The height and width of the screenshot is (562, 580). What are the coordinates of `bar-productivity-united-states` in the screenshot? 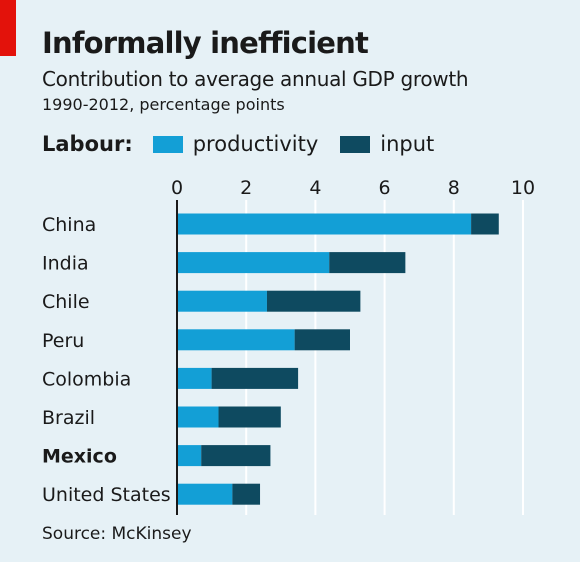 It's located at (205, 494).